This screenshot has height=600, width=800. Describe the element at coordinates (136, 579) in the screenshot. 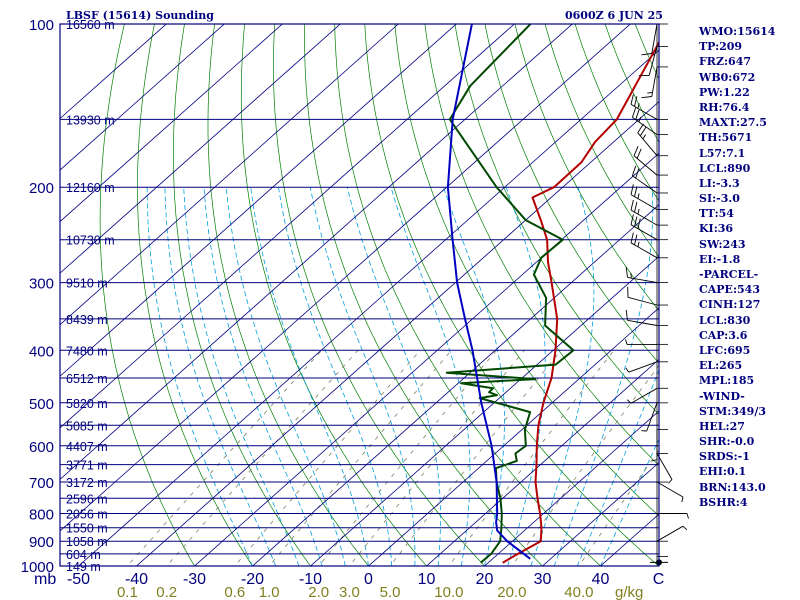

I see `temperature-tick-label: -40` at that location.